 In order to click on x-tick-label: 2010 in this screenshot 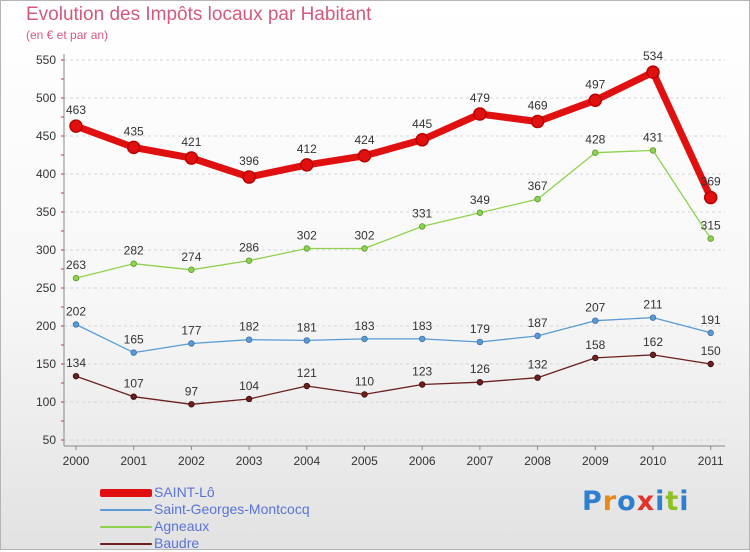, I will do `click(653, 461)`.